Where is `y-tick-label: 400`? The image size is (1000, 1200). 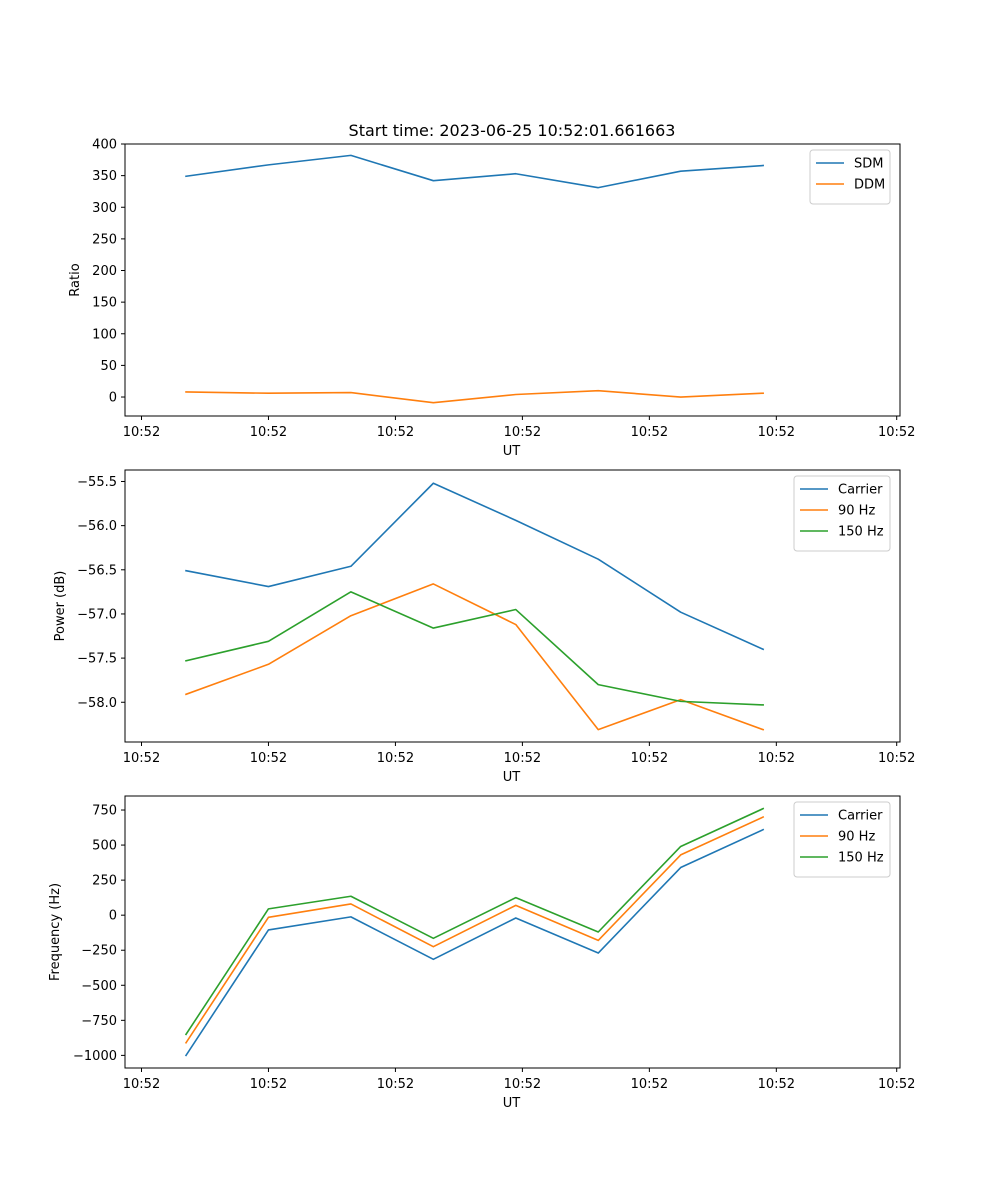 y-tick-label: 400 is located at coordinates (104, 145).